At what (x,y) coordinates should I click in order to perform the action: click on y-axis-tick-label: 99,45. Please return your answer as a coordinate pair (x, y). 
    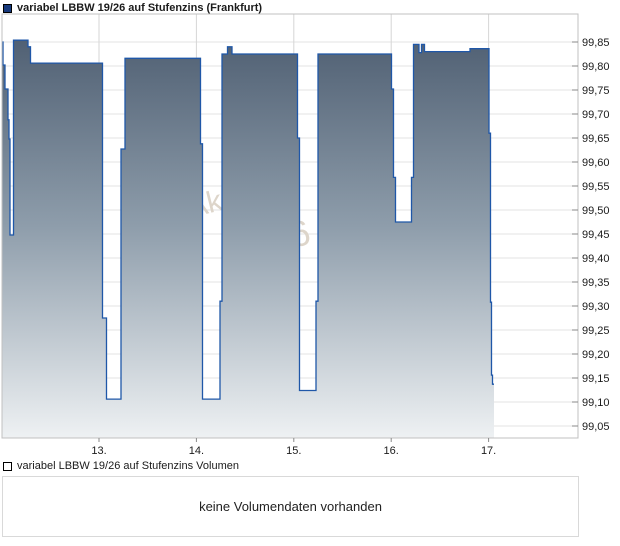
    Looking at the image, I should click on (596, 235).